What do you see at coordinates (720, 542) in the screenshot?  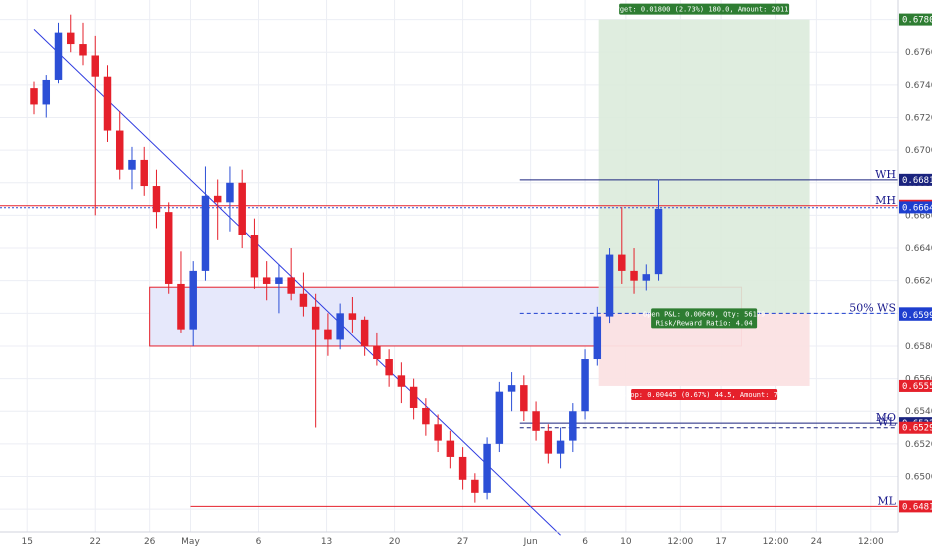 I see `time-tick-label: 17` at bounding box center [720, 542].